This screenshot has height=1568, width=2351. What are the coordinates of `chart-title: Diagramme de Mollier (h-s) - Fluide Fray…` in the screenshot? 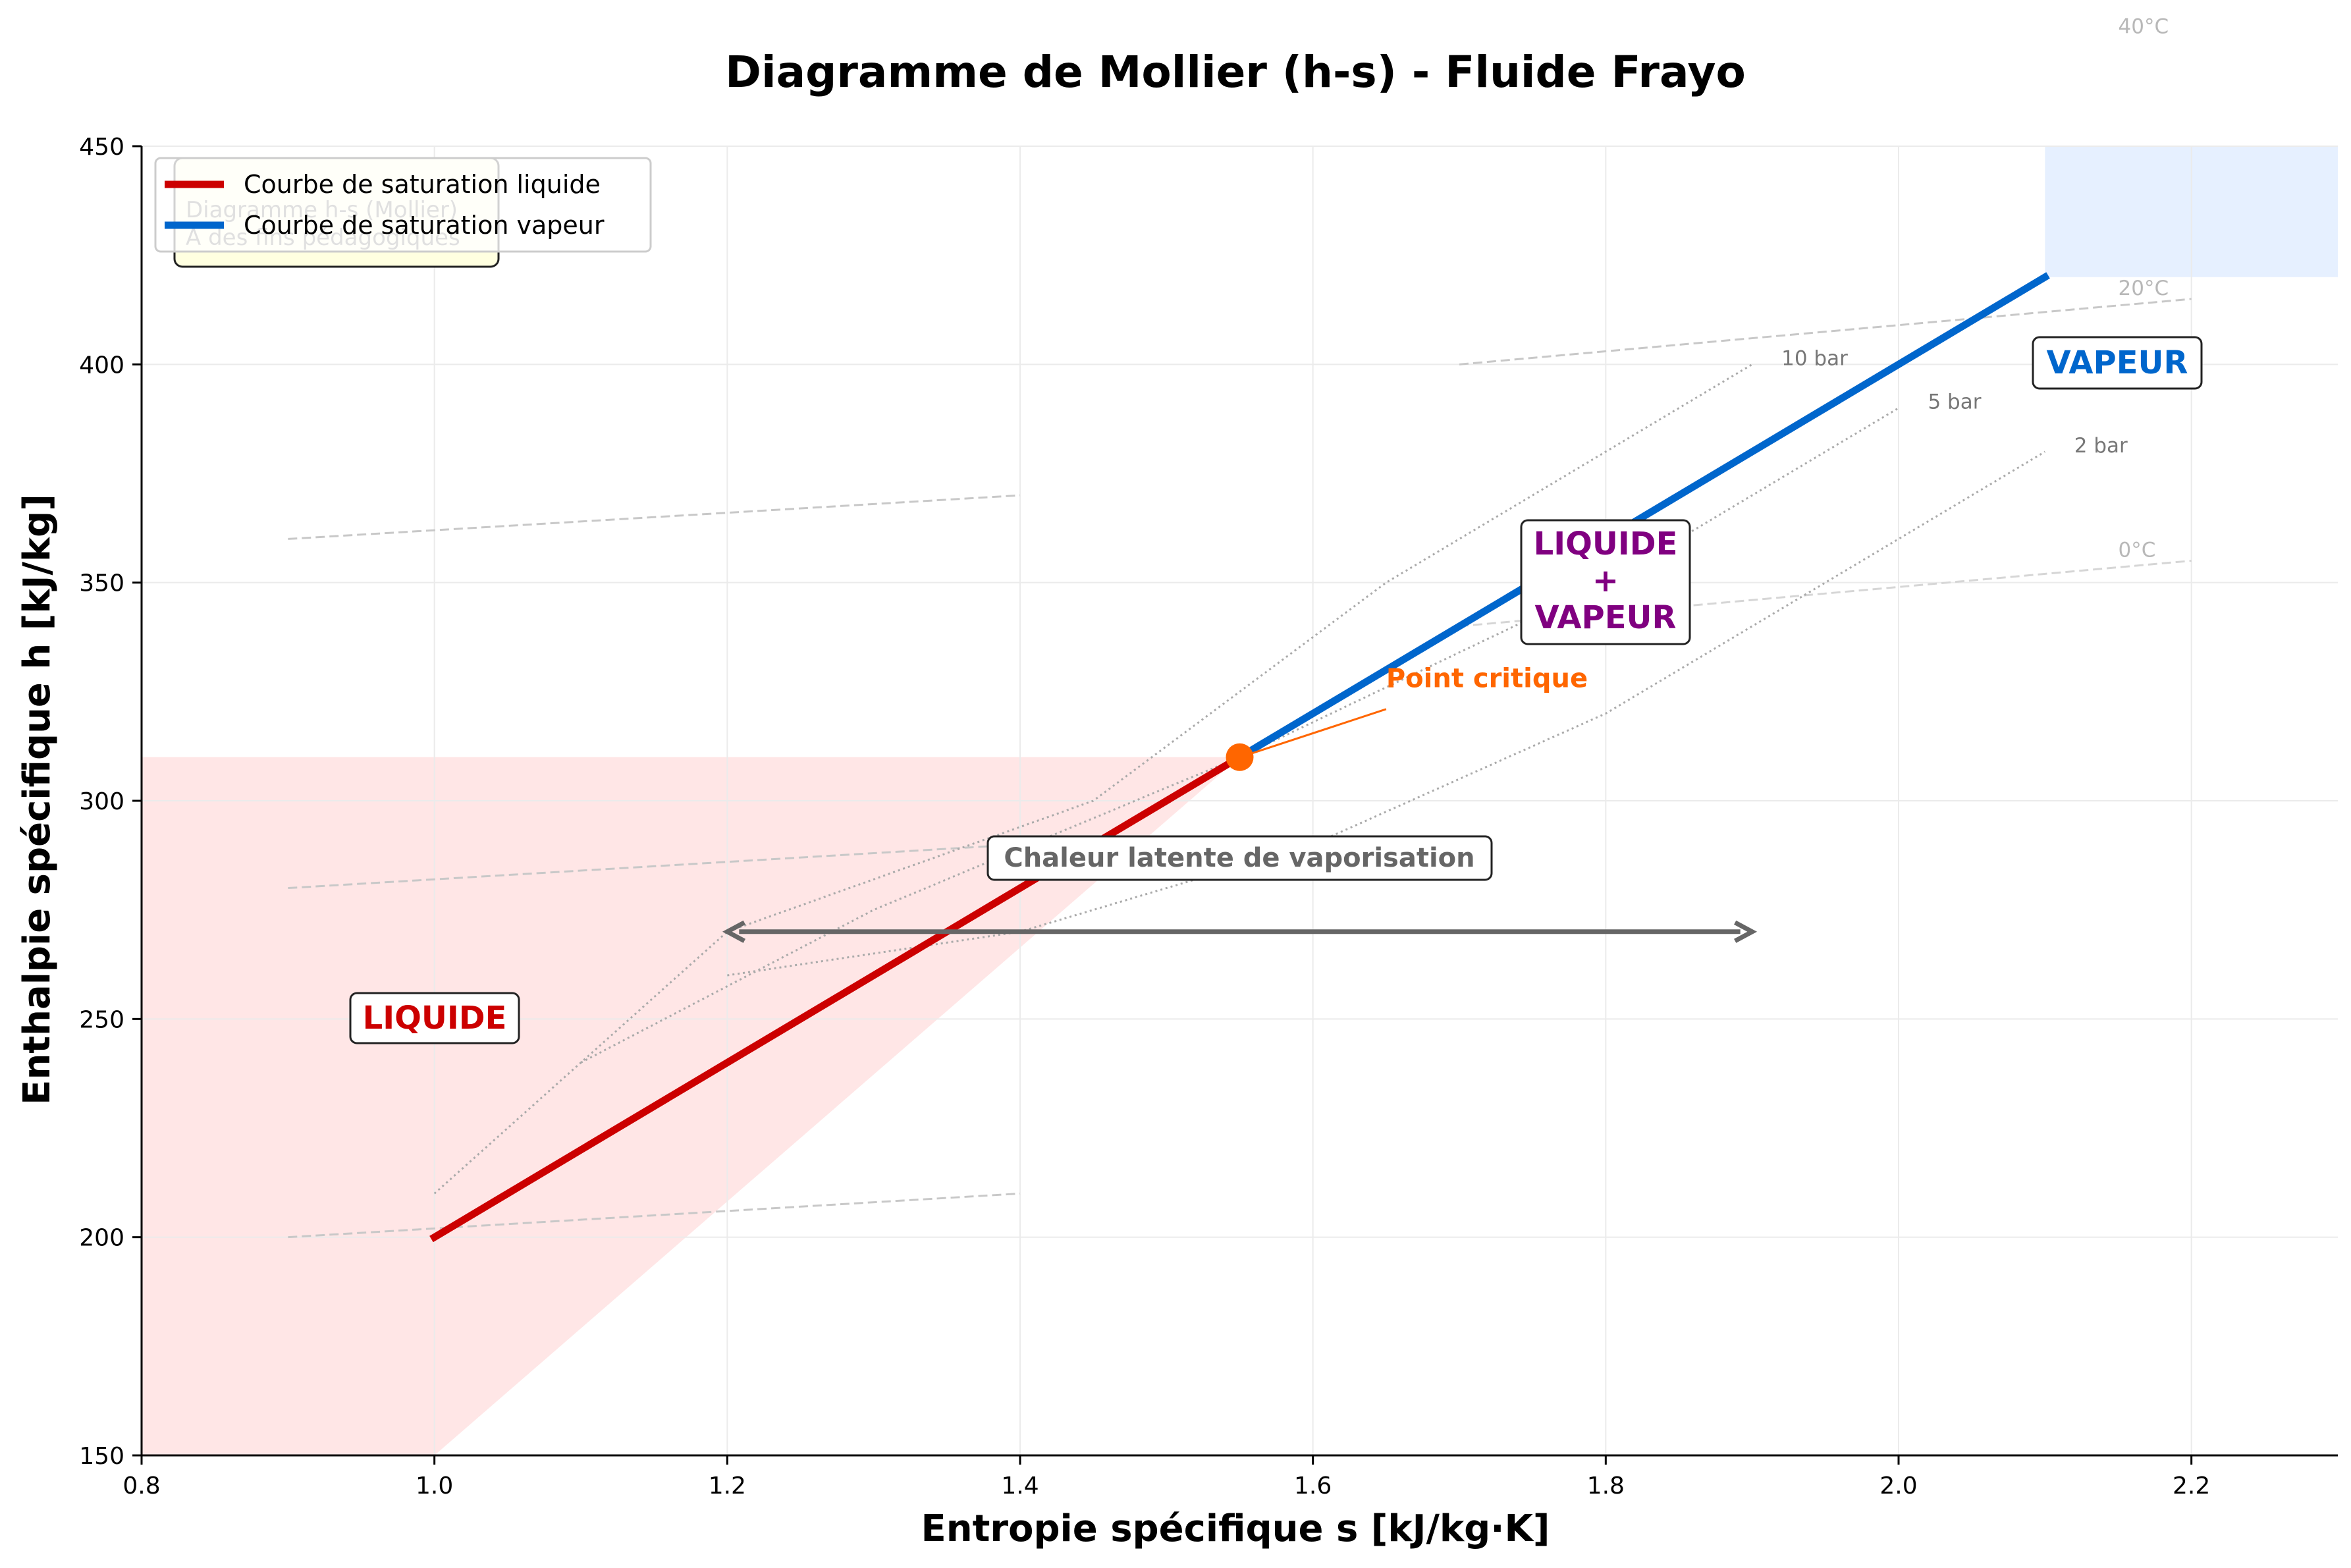 It's located at (1235, 72).